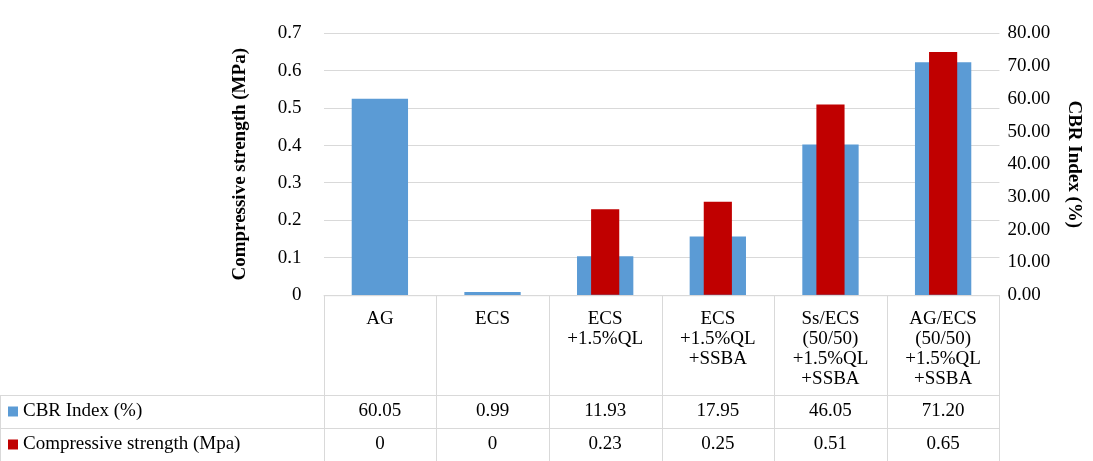 This screenshot has width=1093, height=461. Describe the element at coordinates (290, 144) in the screenshot. I see `y-tick-label: 0.4` at that location.